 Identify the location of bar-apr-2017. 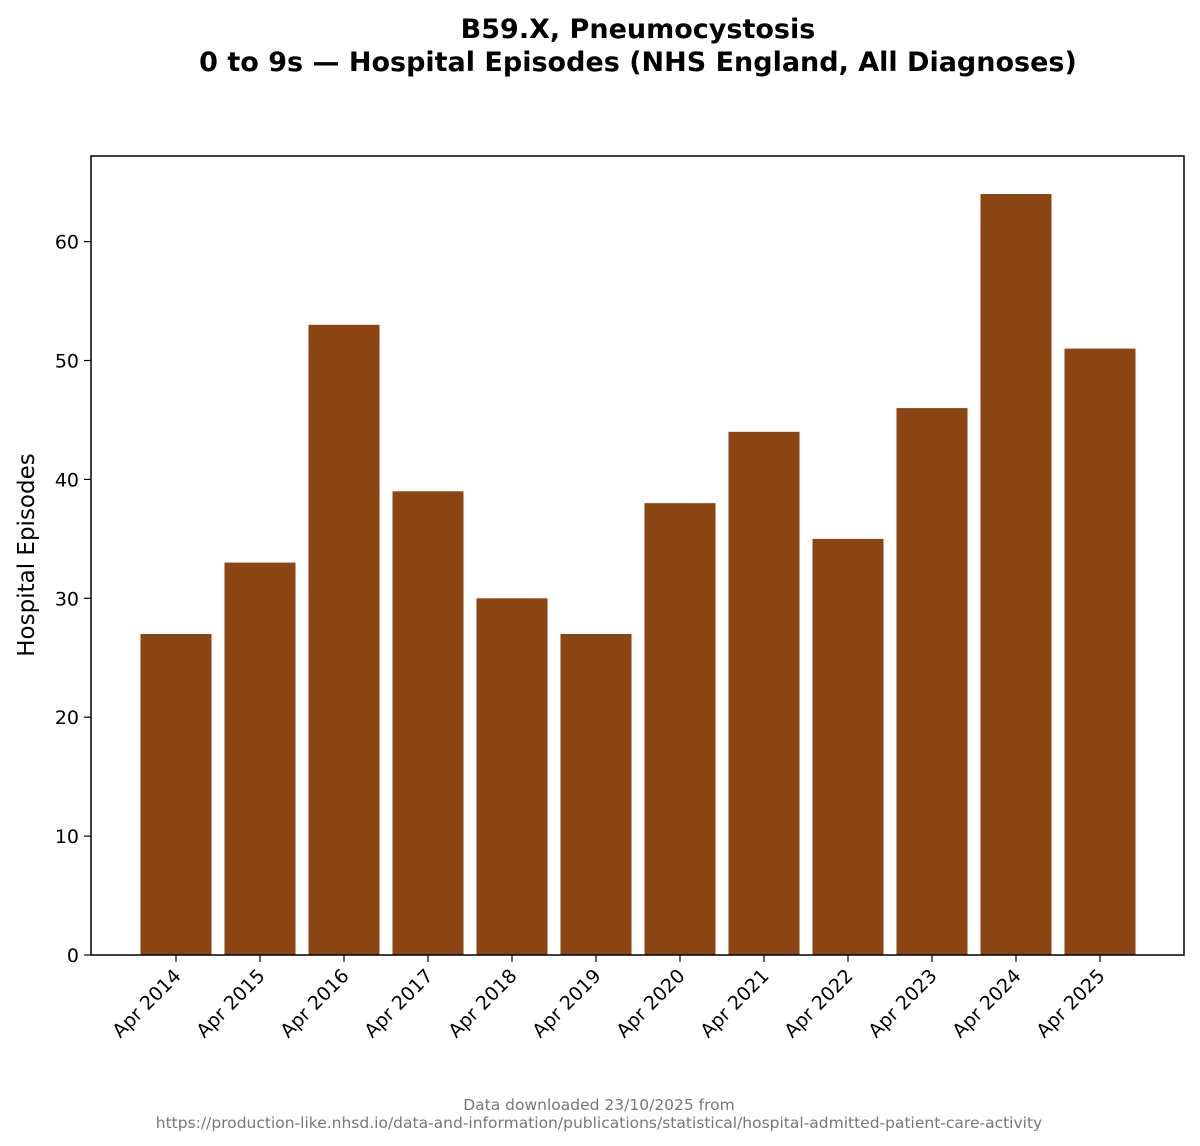
(428, 723).